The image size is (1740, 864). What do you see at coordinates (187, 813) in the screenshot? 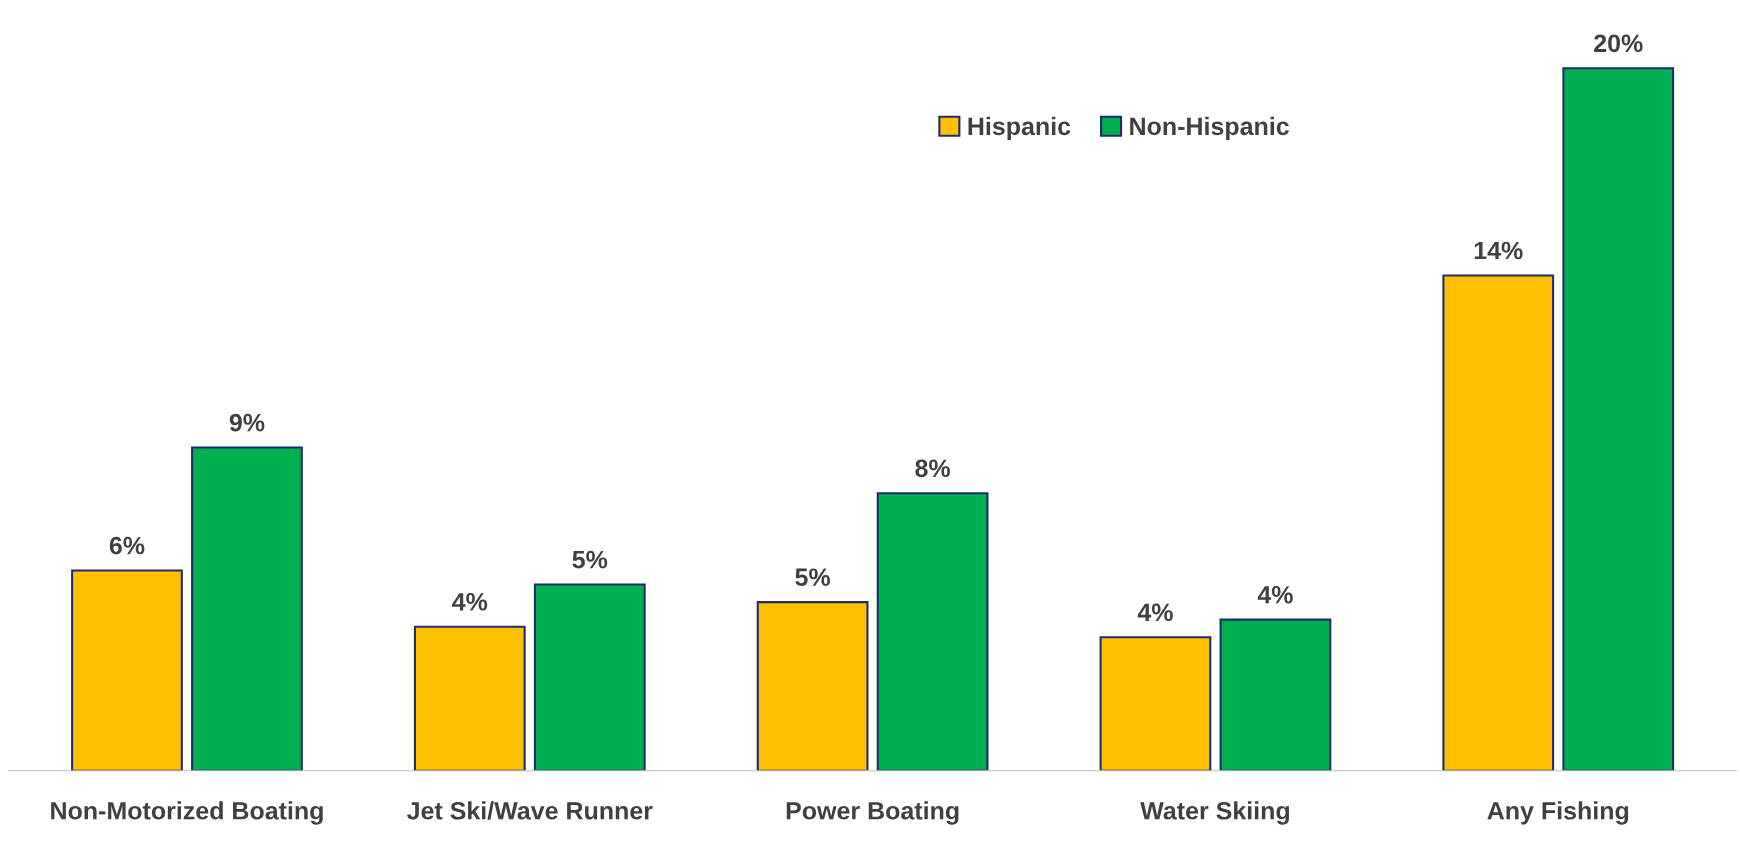
I see `x-tick-label: Non-Motorized Boating` at bounding box center [187, 813].